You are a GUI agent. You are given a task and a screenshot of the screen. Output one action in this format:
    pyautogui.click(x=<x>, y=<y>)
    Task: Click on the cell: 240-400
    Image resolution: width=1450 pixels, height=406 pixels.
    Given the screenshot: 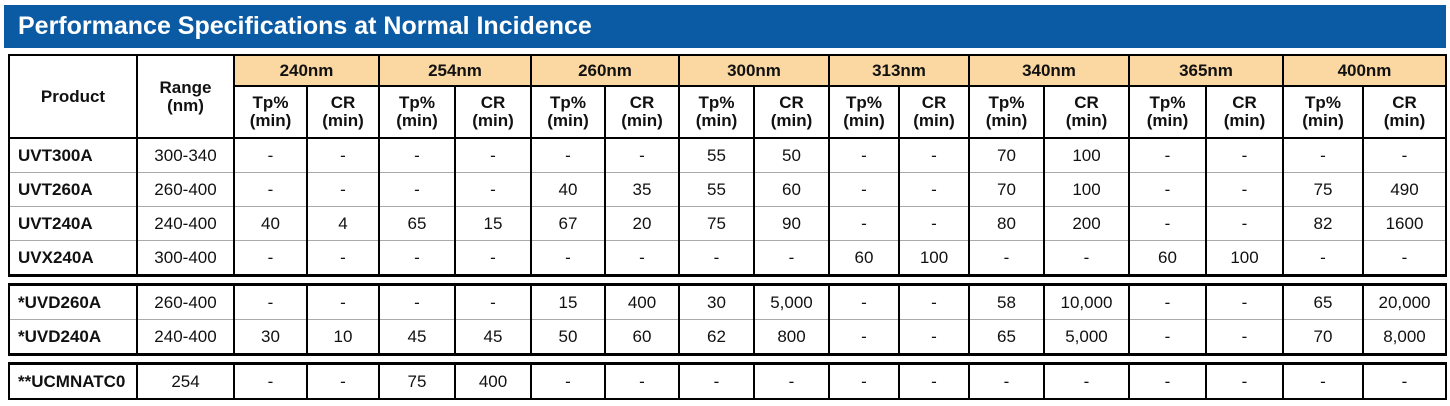 What is the action you would take?
    pyautogui.click(x=185, y=223)
    